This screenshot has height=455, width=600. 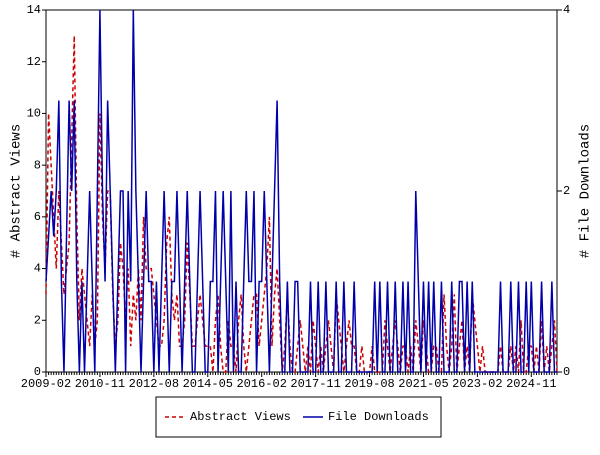 I want to click on y-tick-label: 10, so click(x=34, y=114).